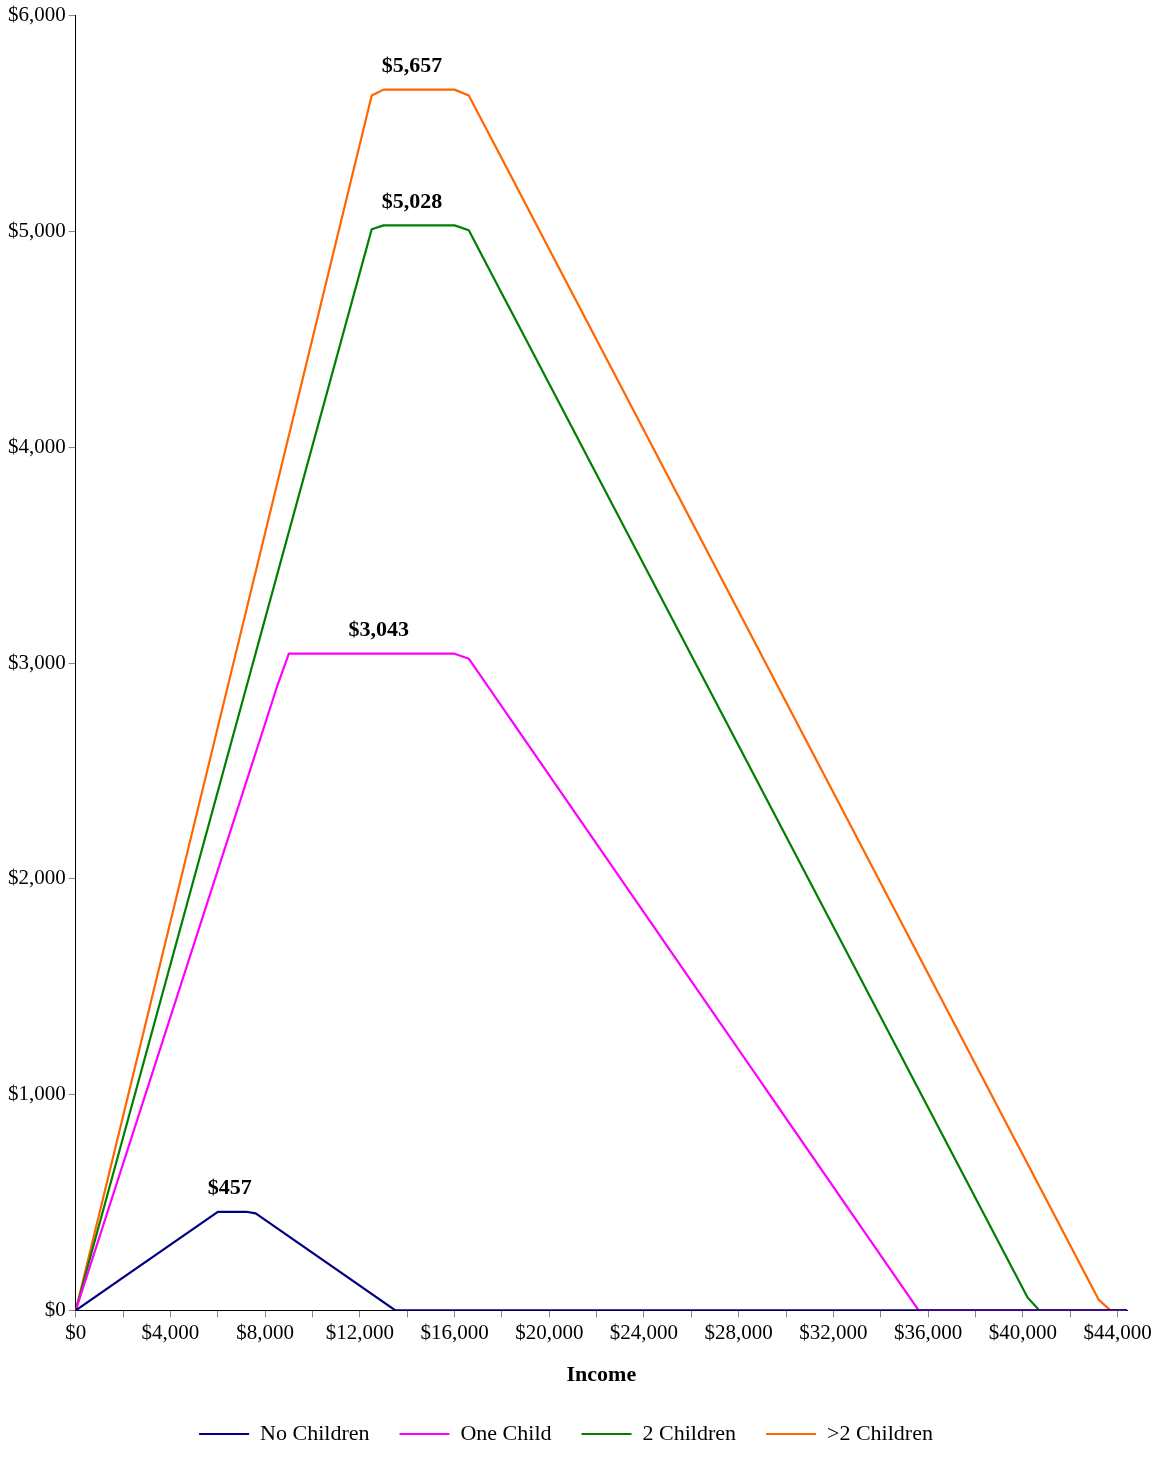  I want to click on legend-label: 2 Children, so click(689, 1432).